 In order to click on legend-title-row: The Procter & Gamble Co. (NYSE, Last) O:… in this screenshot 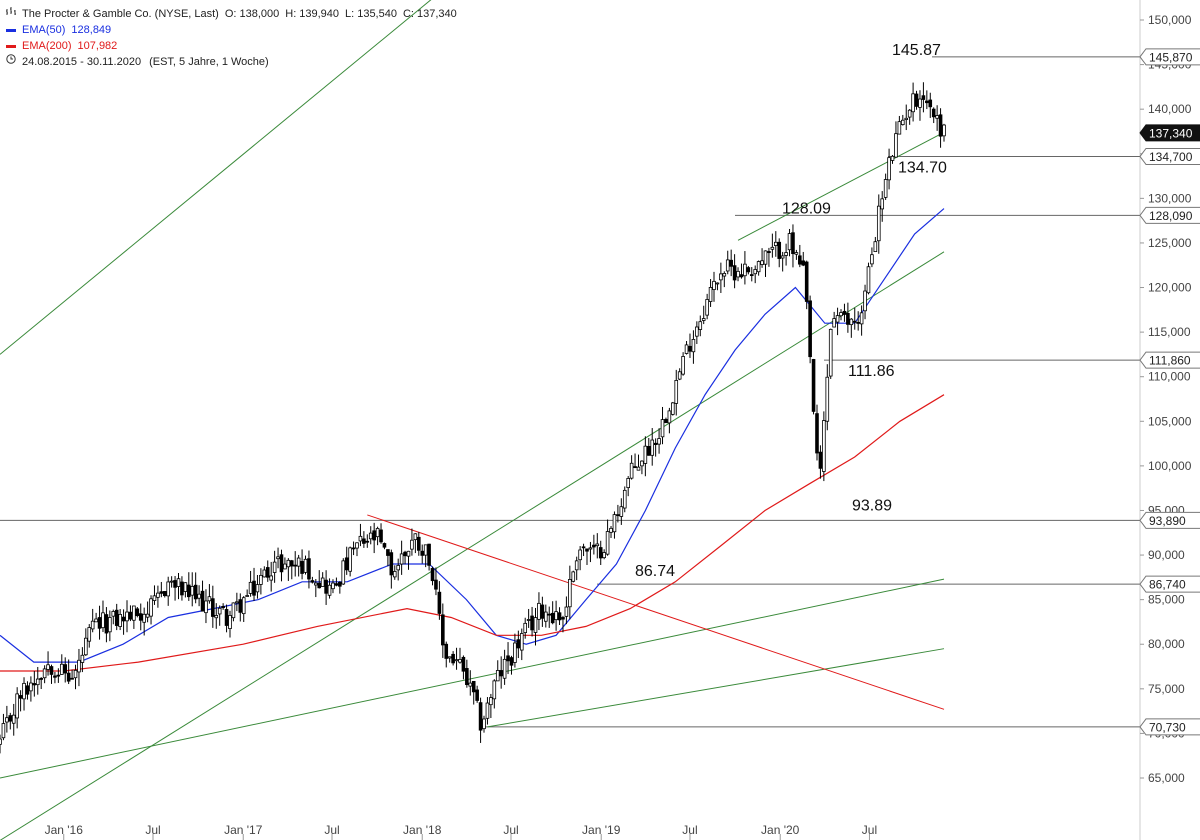, I will do `click(231, 14)`.